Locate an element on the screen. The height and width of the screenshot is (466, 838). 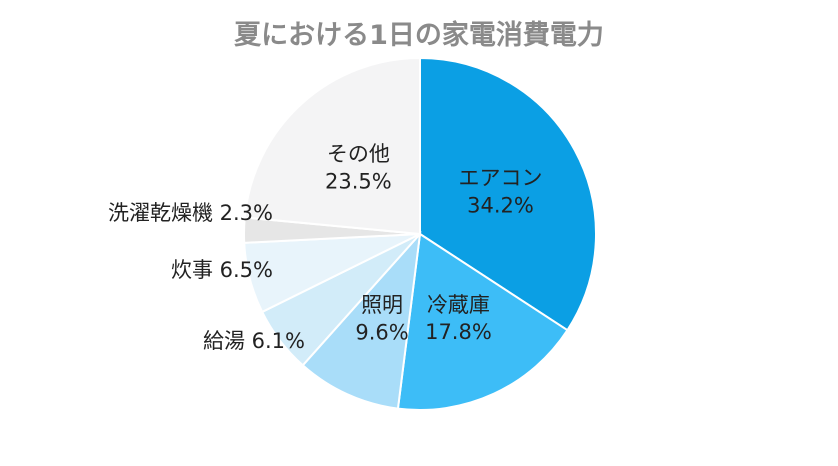
slice-label-6: その他 23.5% is located at coordinates (358, 167).